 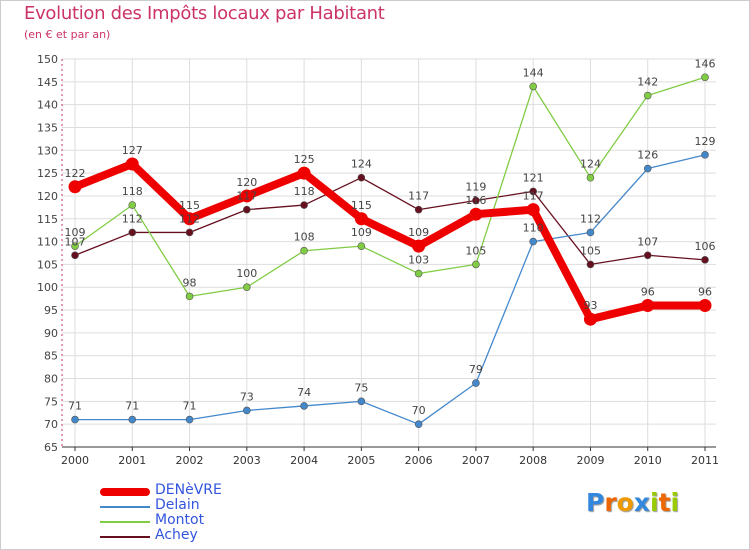 I want to click on data-label-denvre: 122, so click(x=75, y=173).